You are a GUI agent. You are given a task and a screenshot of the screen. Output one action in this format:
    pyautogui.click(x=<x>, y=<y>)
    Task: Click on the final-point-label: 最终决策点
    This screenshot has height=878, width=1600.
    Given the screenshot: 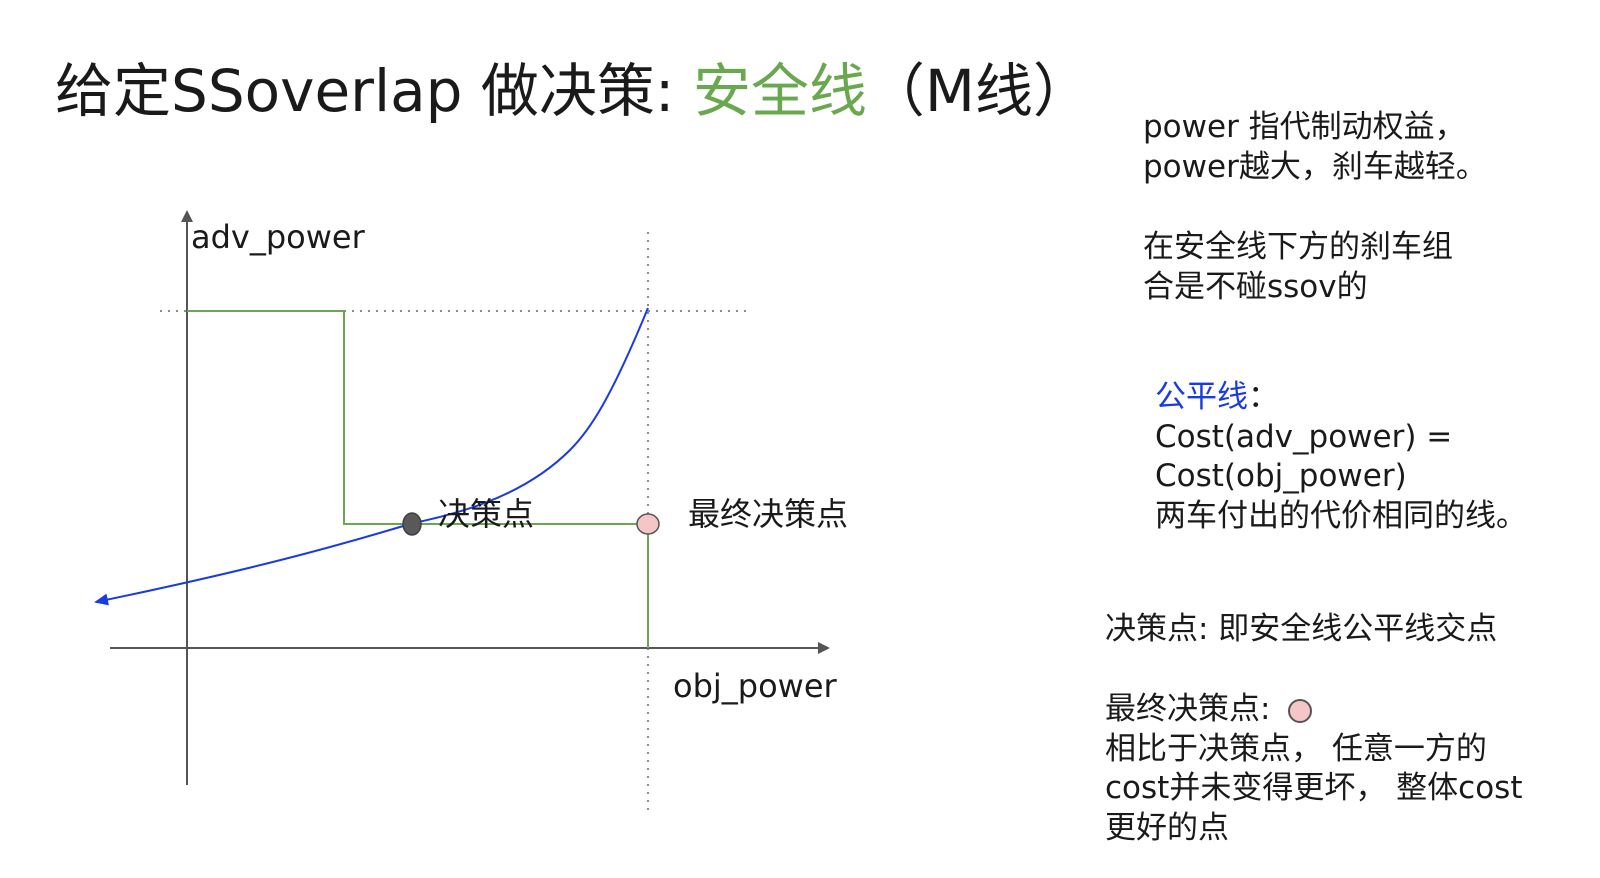 What is the action you would take?
    pyautogui.click(x=768, y=514)
    